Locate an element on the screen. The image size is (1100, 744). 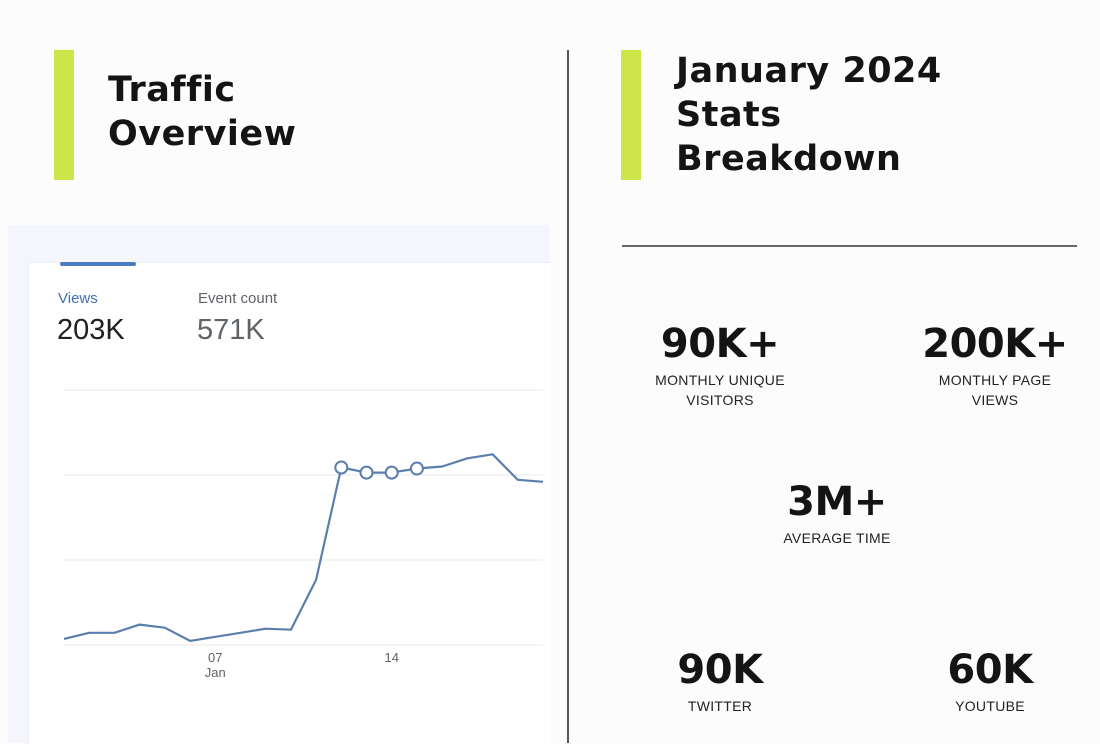
views-series-line is located at coordinates (303, 547).